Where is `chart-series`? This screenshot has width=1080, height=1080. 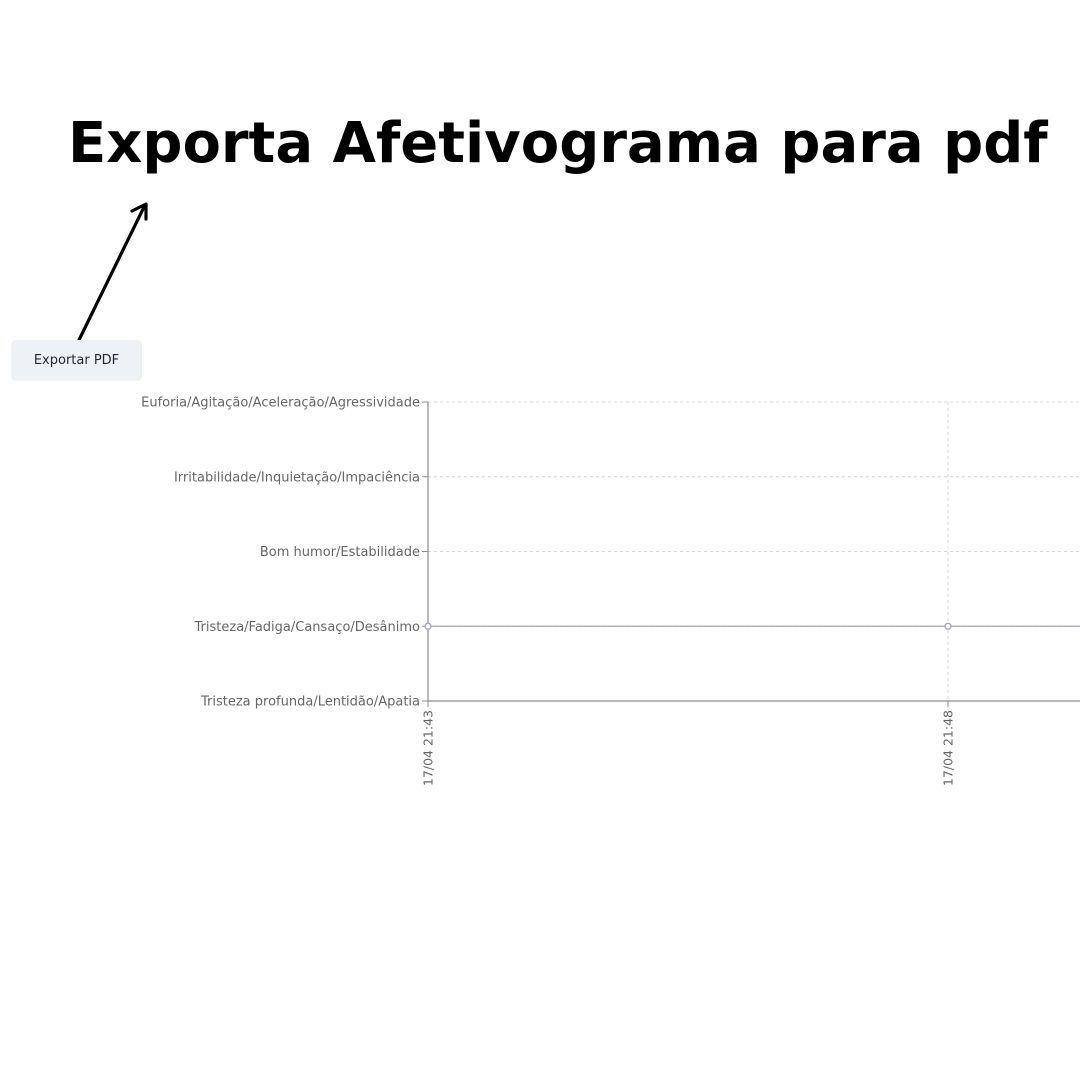 chart-series is located at coordinates (752, 626).